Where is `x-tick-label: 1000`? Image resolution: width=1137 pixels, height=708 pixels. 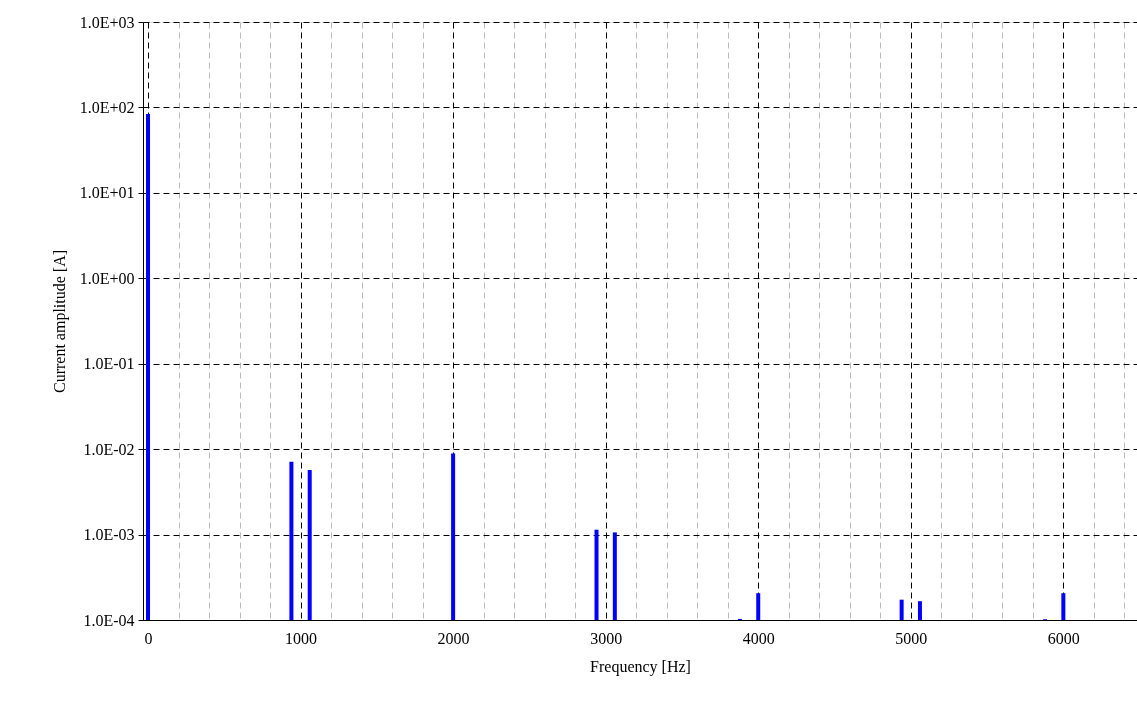
x-tick-label: 1000 is located at coordinates (301, 638).